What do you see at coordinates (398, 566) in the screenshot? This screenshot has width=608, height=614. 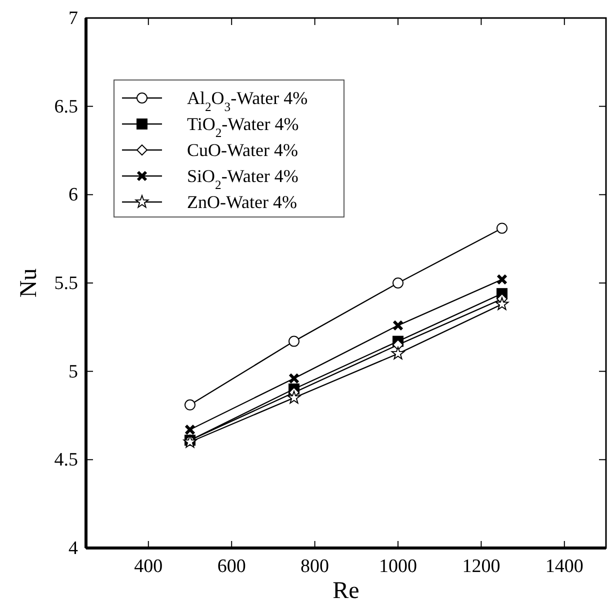 I see `x-tick-label: 1000` at bounding box center [398, 566].